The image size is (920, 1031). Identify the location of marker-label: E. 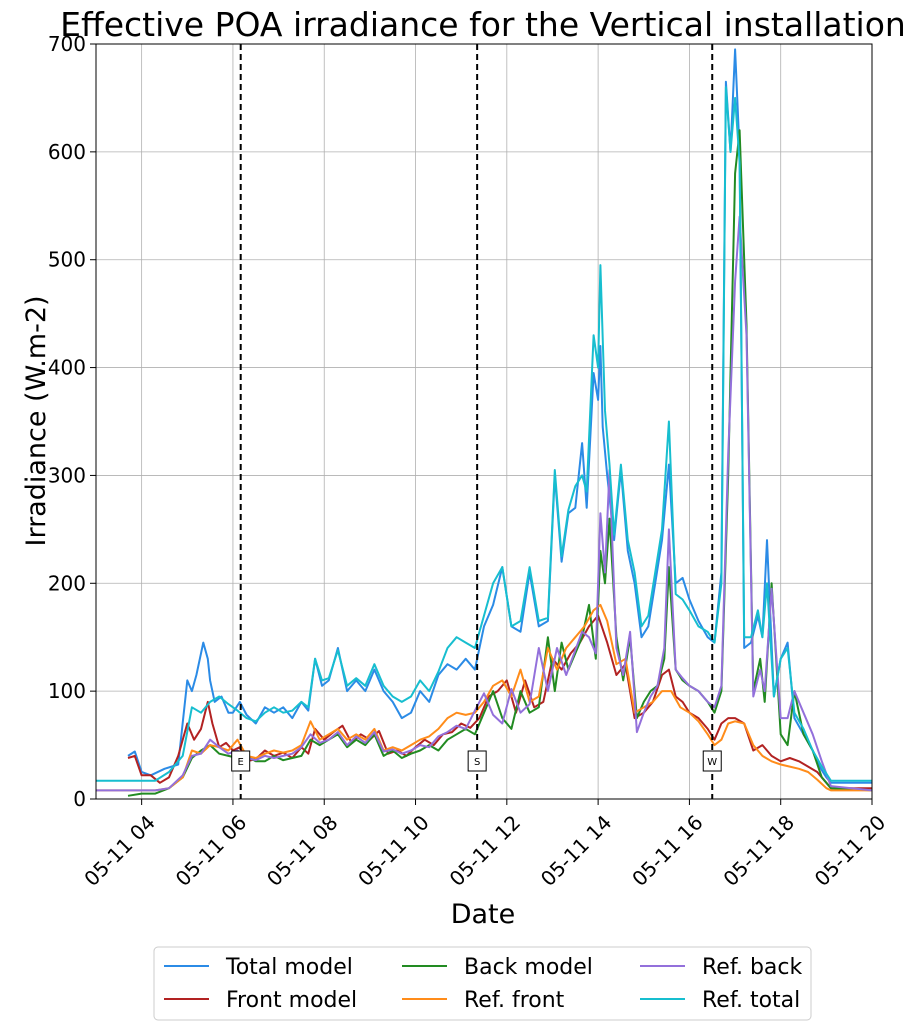
(241, 762).